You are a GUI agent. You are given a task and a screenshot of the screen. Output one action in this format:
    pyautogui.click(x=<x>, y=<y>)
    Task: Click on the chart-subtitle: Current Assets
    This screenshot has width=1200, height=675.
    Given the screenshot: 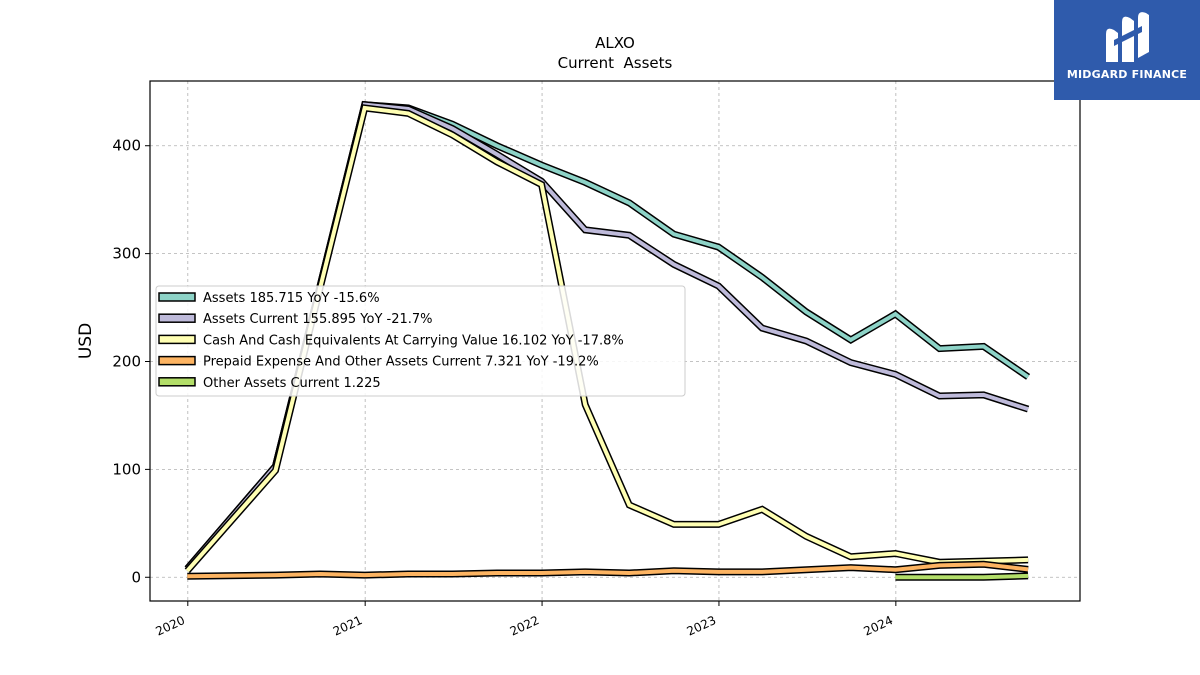 What is the action you would take?
    pyautogui.click(x=615, y=63)
    